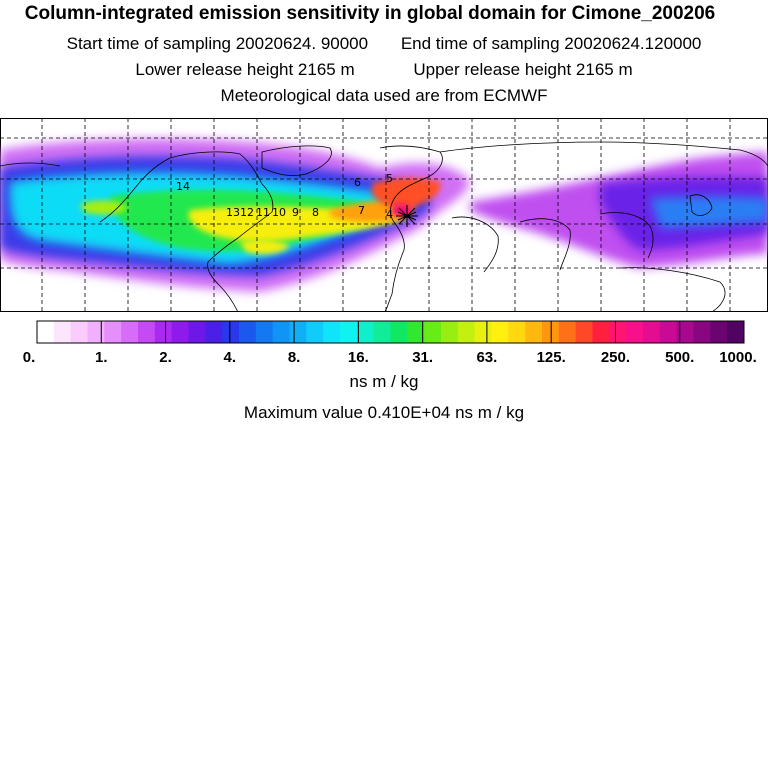 The width and height of the screenshot is (768, 768). Describe the element at coordinates (738, 357) in the screenshot. I see `colorbar-tick-label: 1000.` at that location.